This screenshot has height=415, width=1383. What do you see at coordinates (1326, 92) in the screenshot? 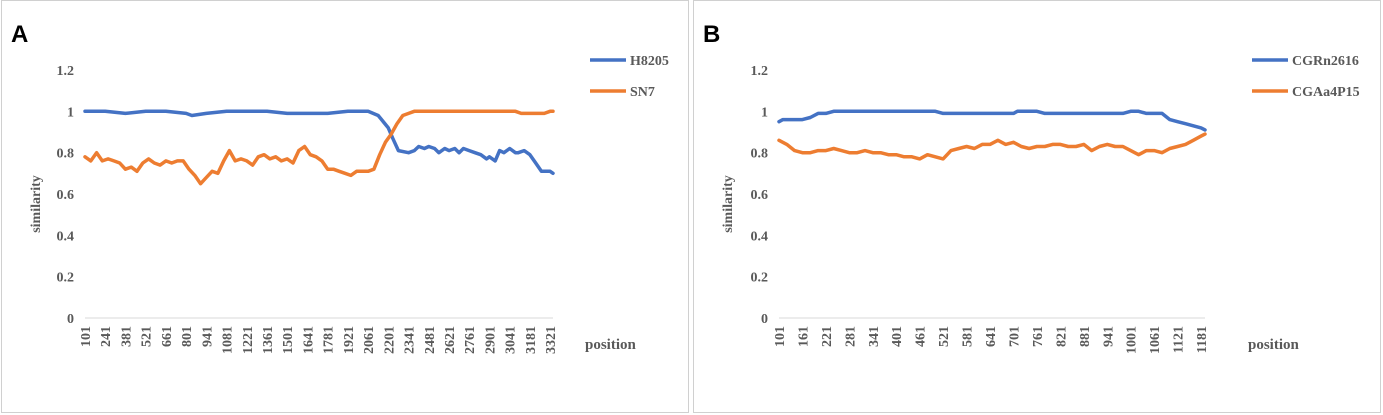
I see `legend-label-cgaa4p15: CGAa4P15` at bounding box center [1326, 92].